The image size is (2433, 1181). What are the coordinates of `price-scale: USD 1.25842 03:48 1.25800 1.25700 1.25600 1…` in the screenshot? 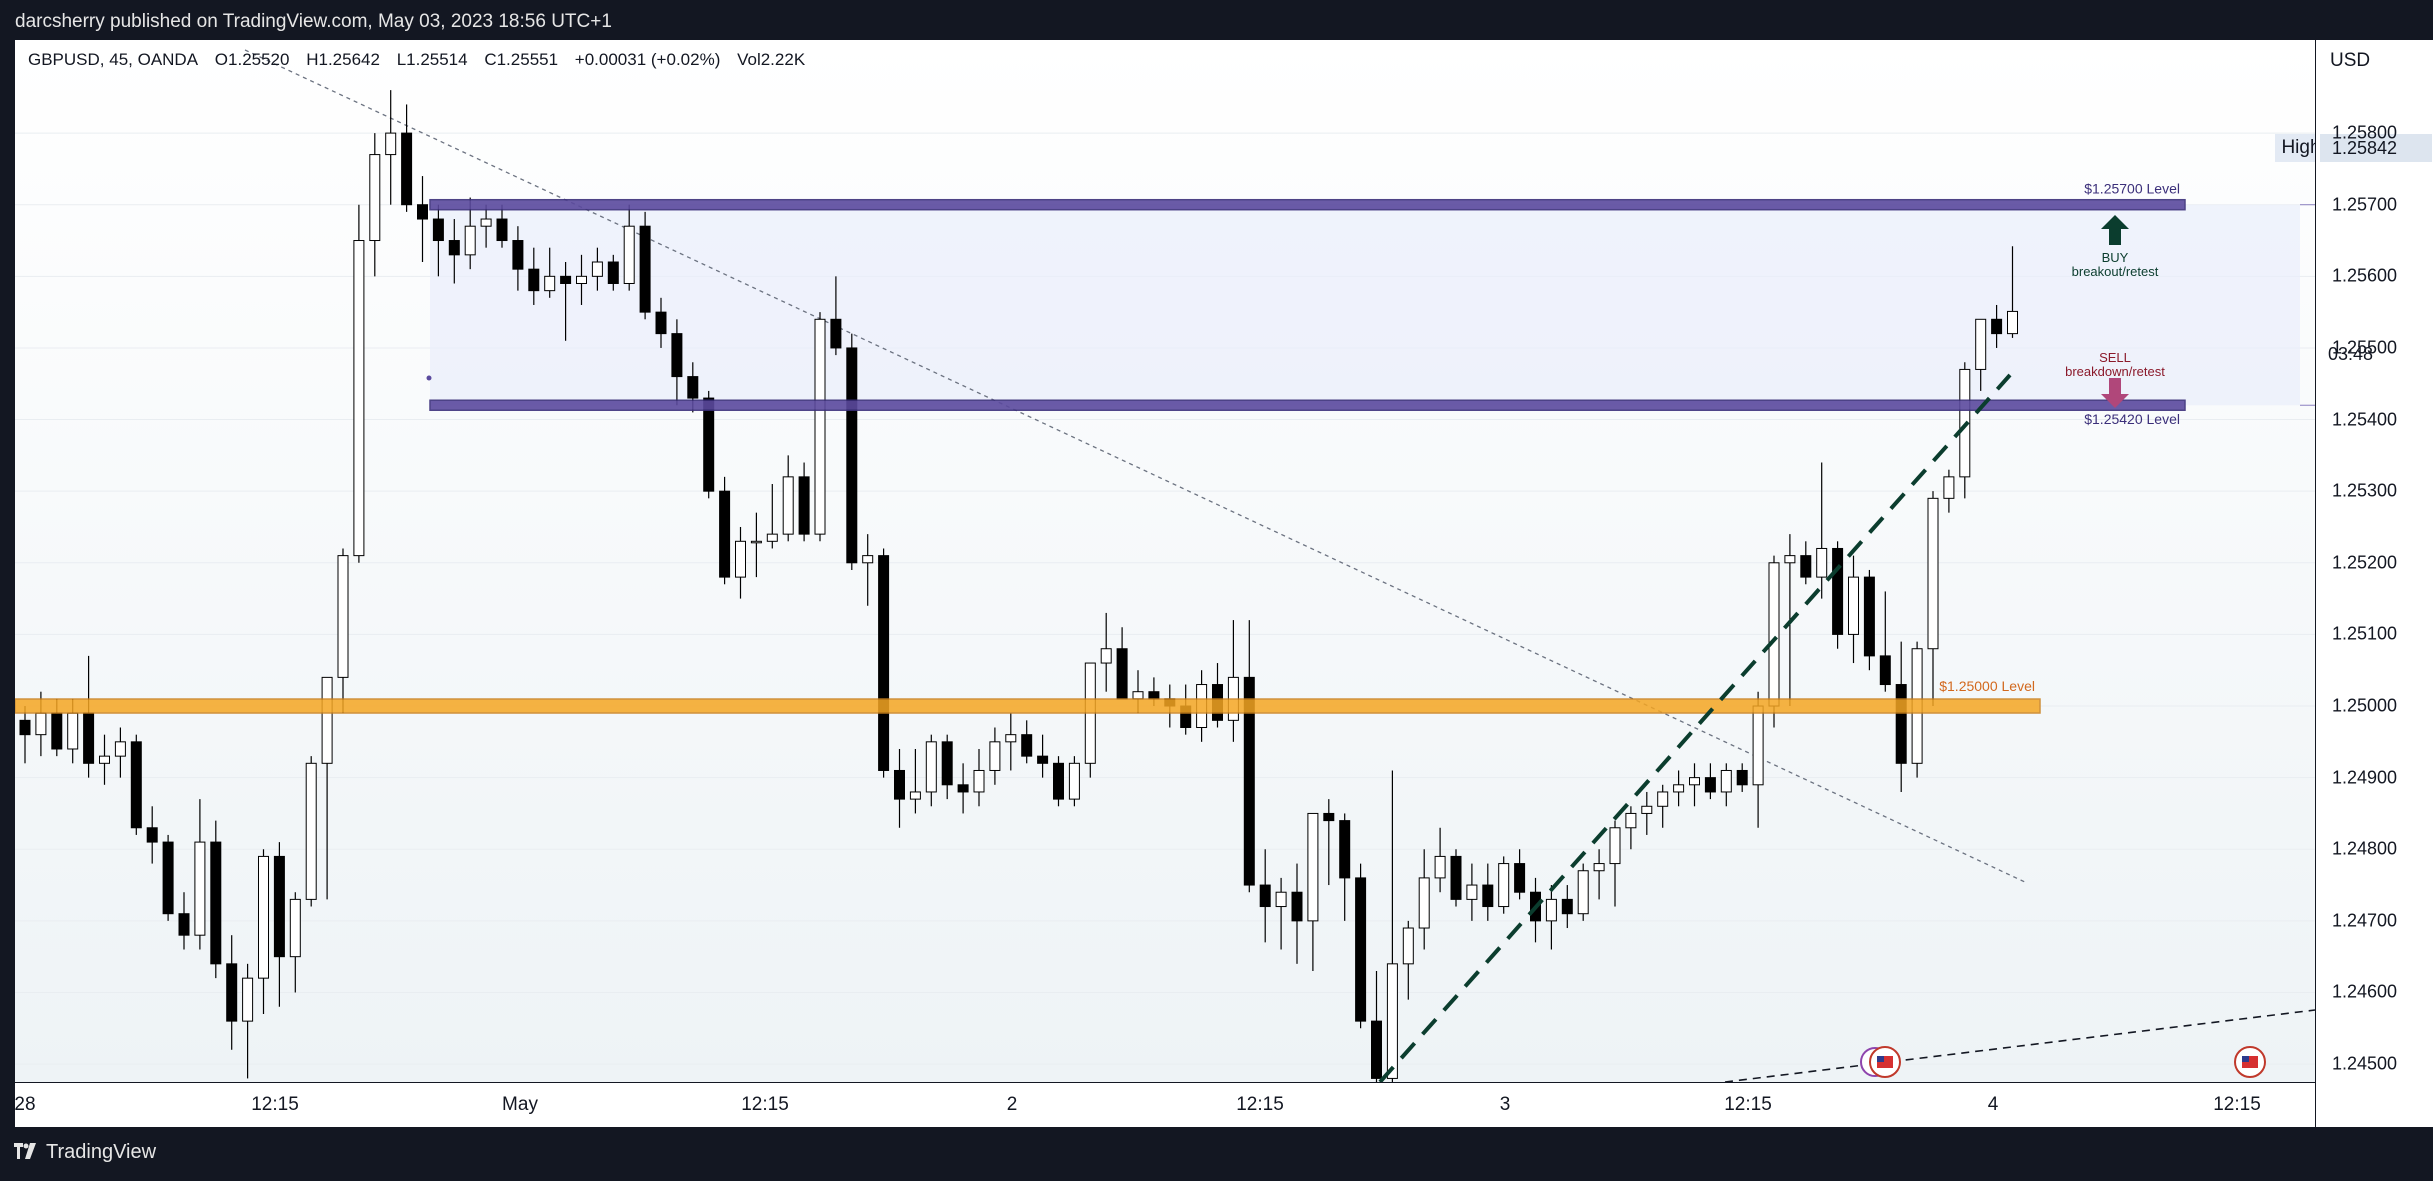 It's located at (2374, 583).